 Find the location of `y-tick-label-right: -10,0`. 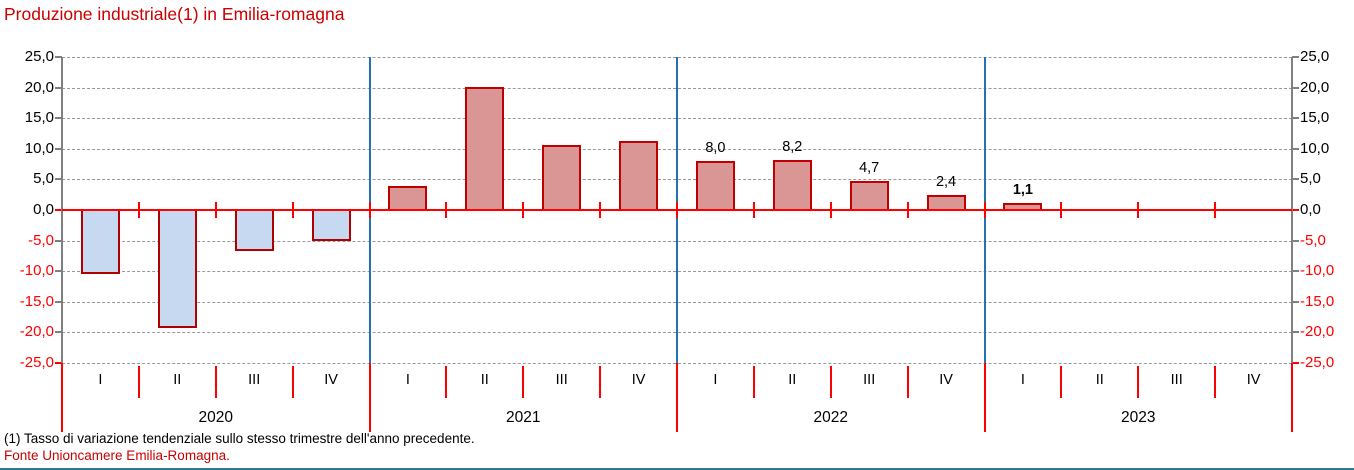

y-tick-label-right: -10,0 is located at coordinates (1317, 271).